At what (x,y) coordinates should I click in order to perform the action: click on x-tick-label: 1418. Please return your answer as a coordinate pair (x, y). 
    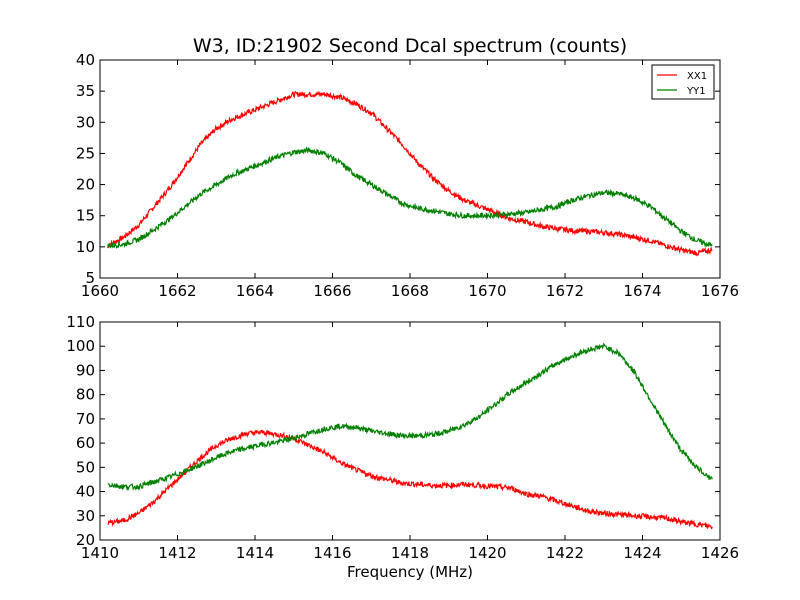
    Looking at the image, I should click on (410, 553).